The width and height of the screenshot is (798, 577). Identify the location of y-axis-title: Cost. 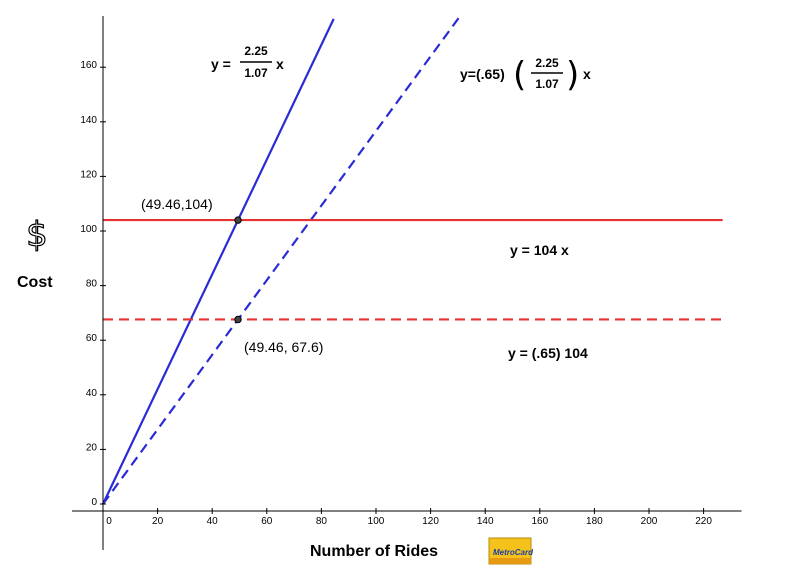
(35, 282).